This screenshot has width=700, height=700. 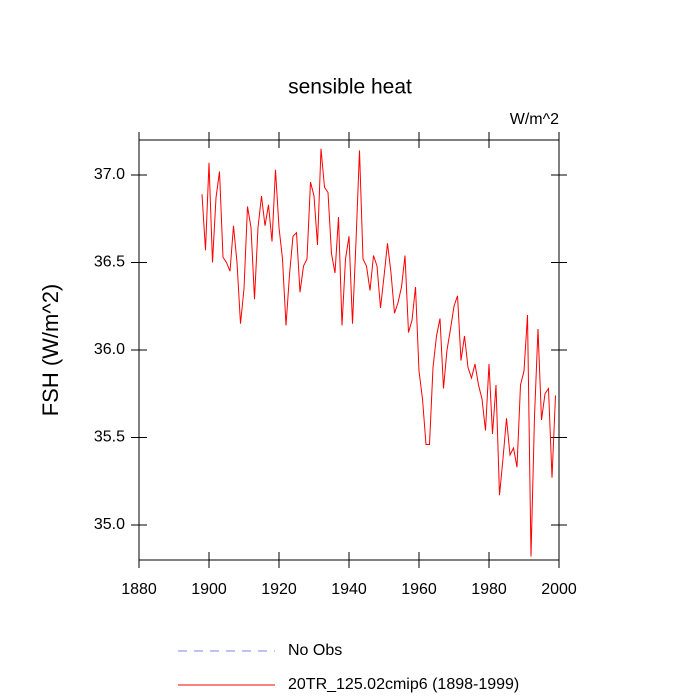 What do you see at coordinates (534, 119) in the screenshot?
I see `units-label: W/m^2` at bounding box center [534, 119].